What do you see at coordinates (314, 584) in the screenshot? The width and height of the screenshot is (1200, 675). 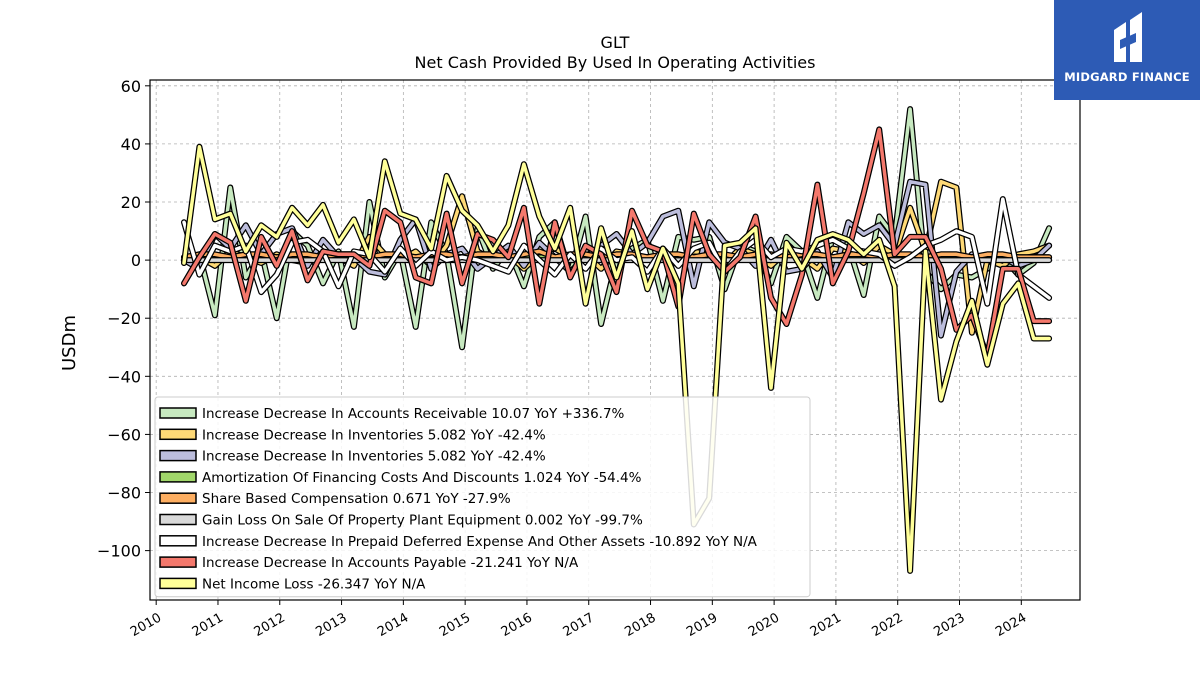 I see `legend-label: Net Income Loss -26.347 YoY N/A` at bounding box center [314, 584].